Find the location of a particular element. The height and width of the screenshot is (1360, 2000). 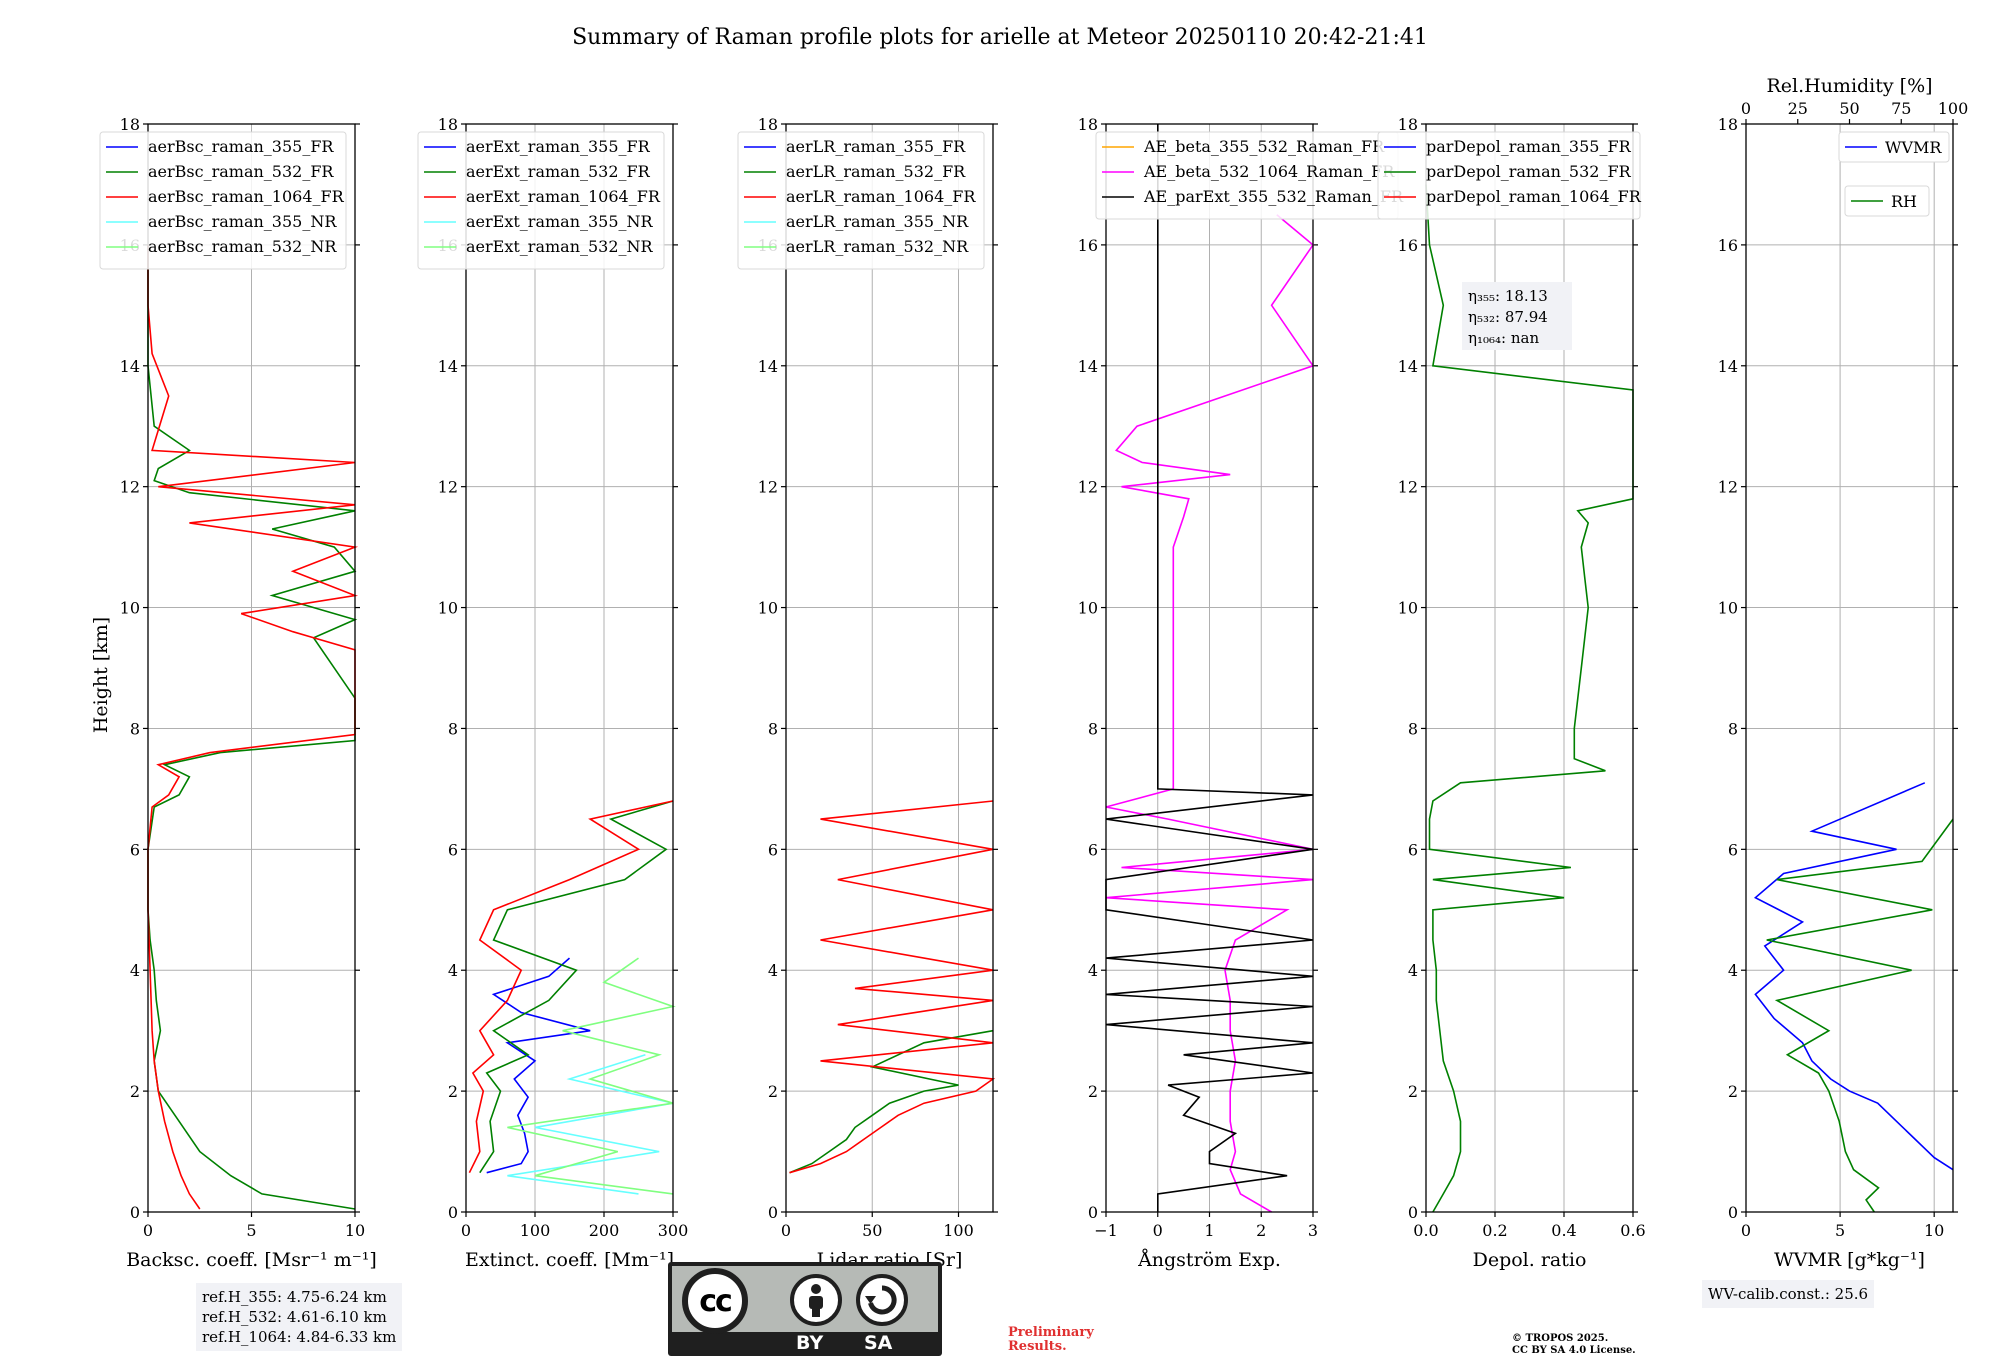

x2-tick-label: 75 is located at coordinates (1901, 108).